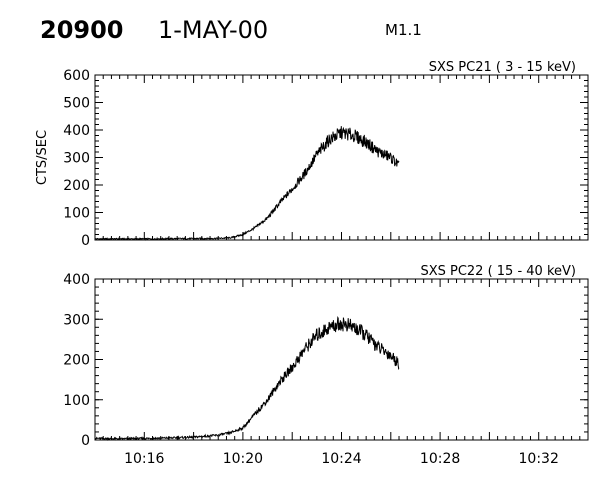  What do you see at coordinates (341, 459) in the screenshot?
I see `x-tick-label: 10:24` at bounding box center [341, 459].